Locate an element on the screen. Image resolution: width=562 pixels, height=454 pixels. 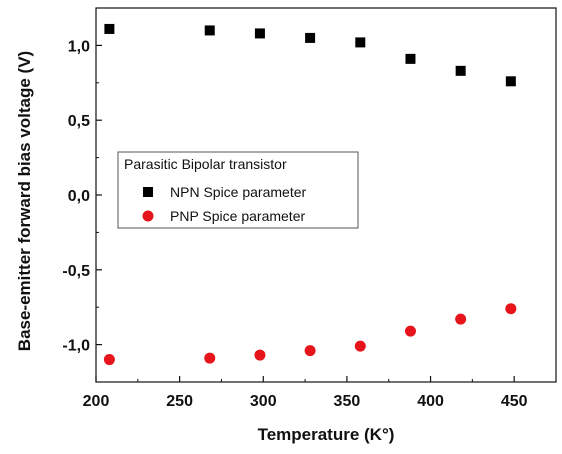
legend-title: Parasitic Bipolar transistor is located at coordinates (205, 164).